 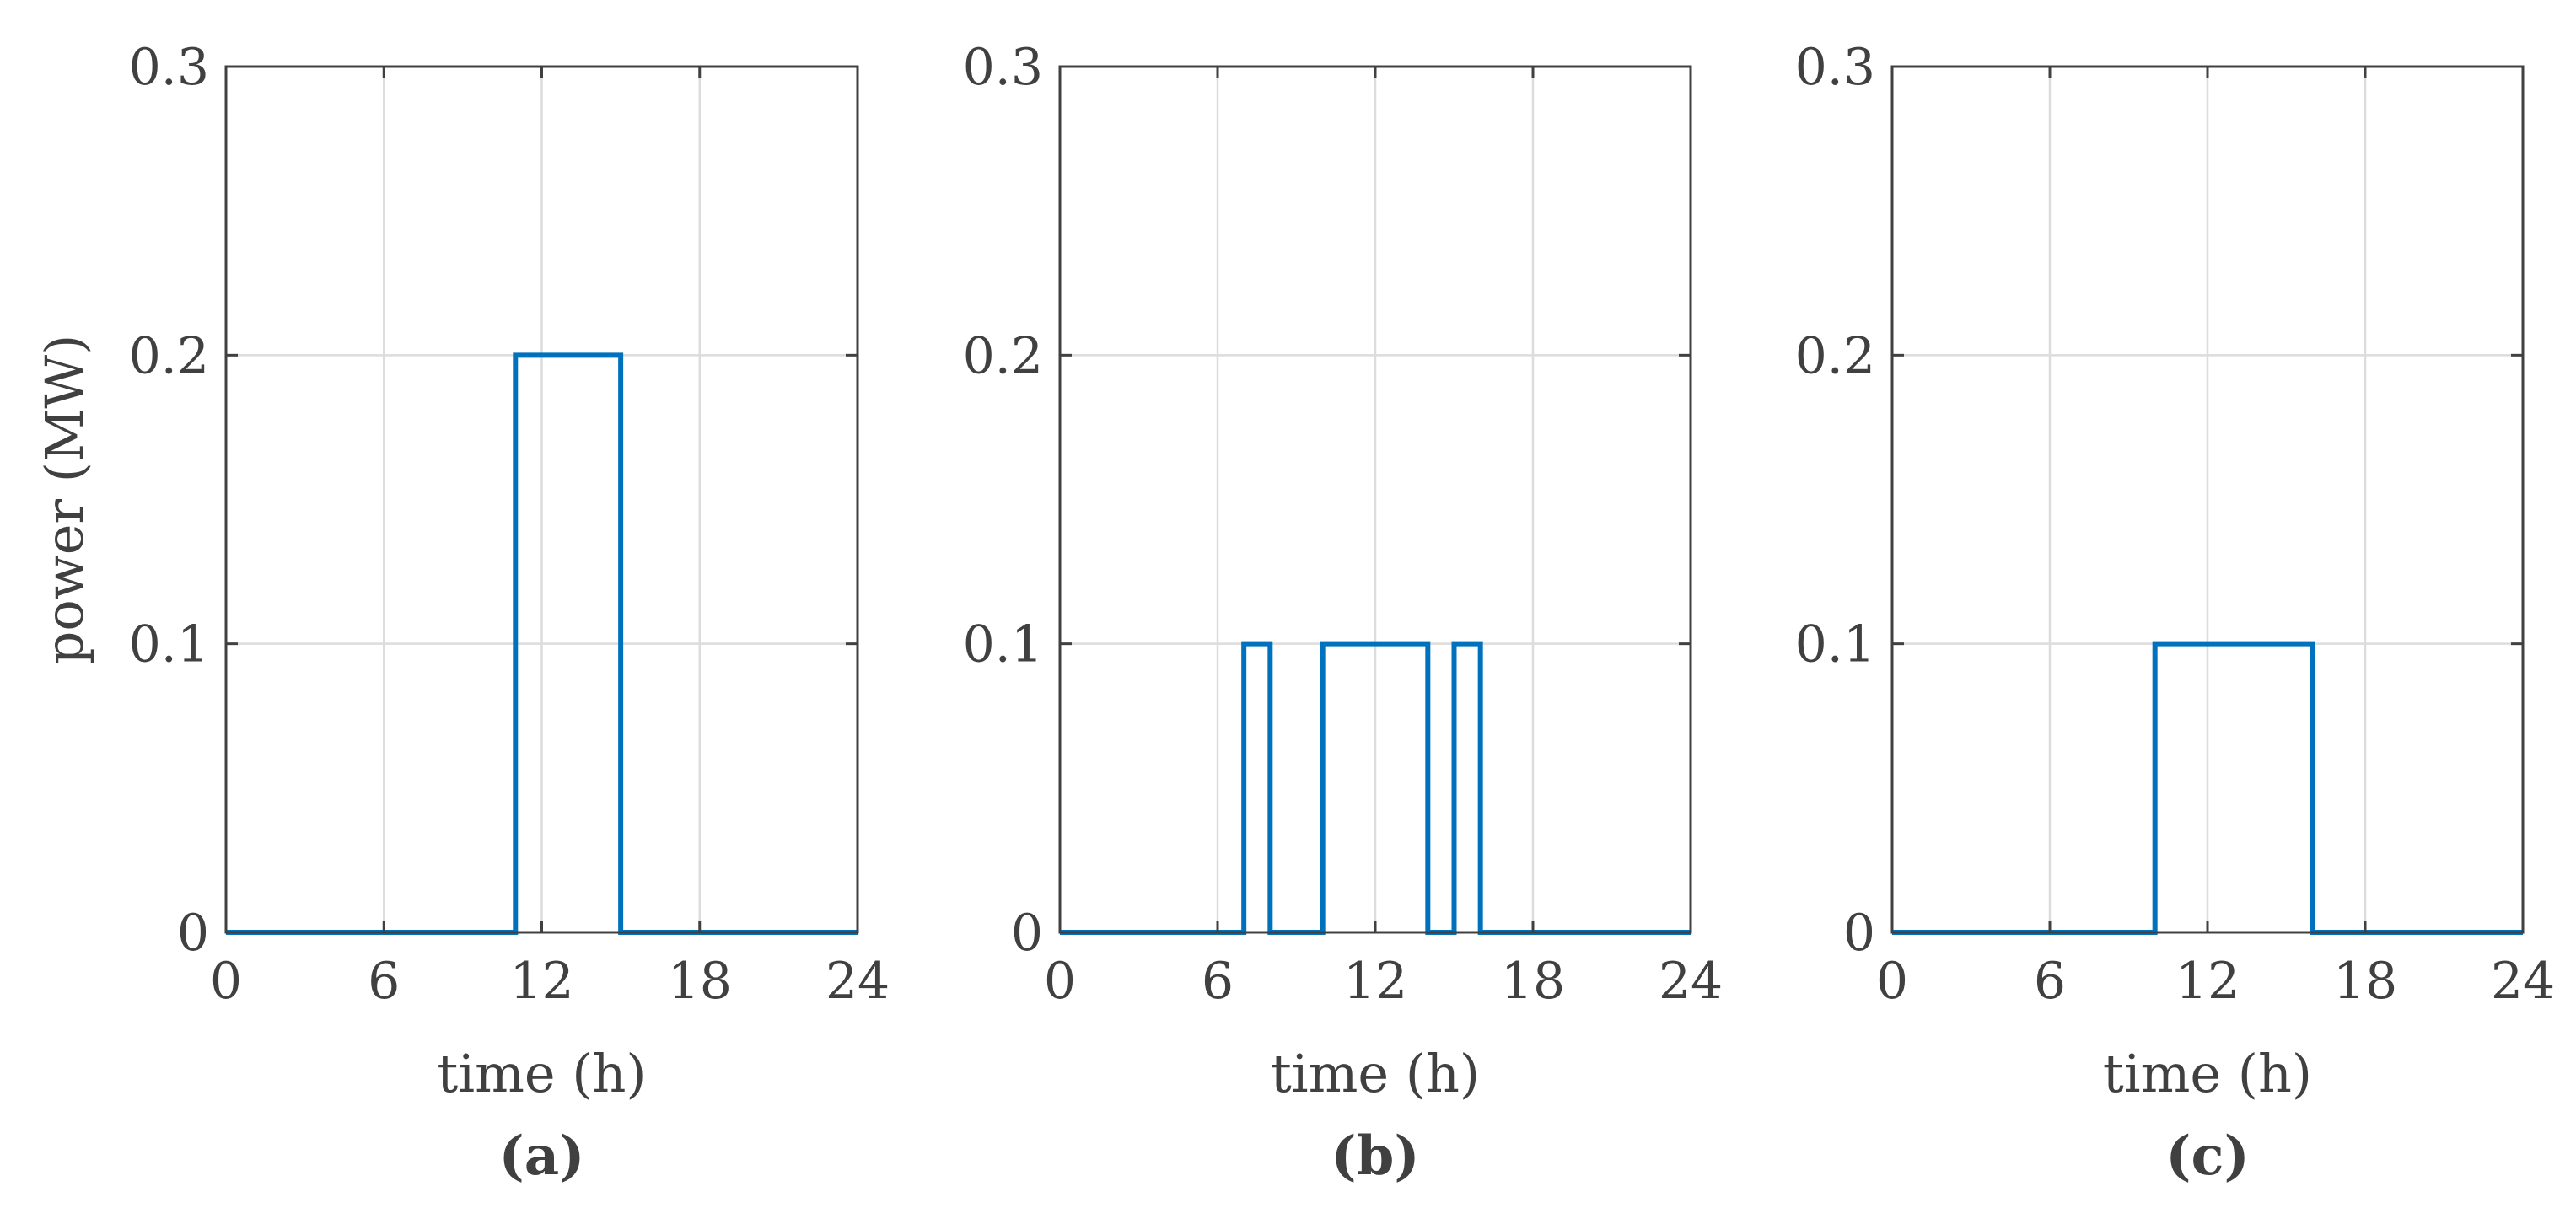 I want to click on panel-label: (c), so click(x=2207, y=1156).